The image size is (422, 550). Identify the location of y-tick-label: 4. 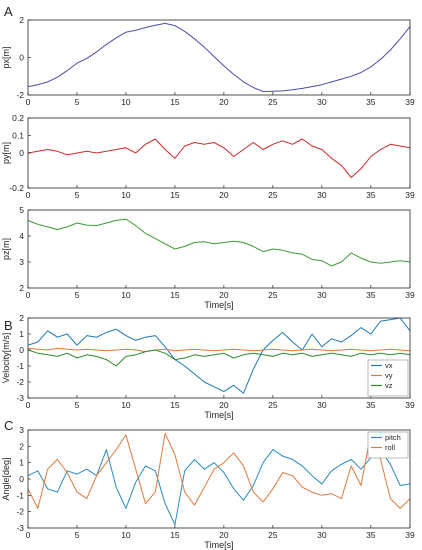
(21, 236).